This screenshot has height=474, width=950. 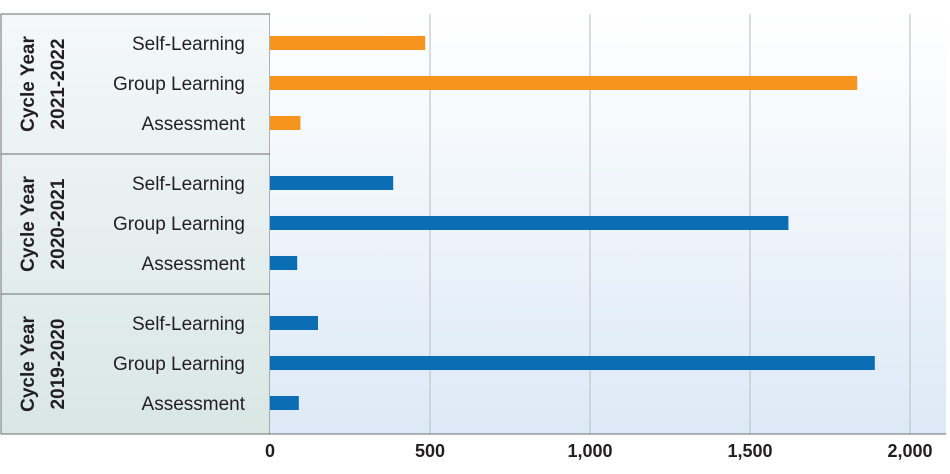 What do you see at coordinates (43, 84) in the screenshot?
I see `group-label: Cycle Year 2021-2022` at bounding box center [43, 84].